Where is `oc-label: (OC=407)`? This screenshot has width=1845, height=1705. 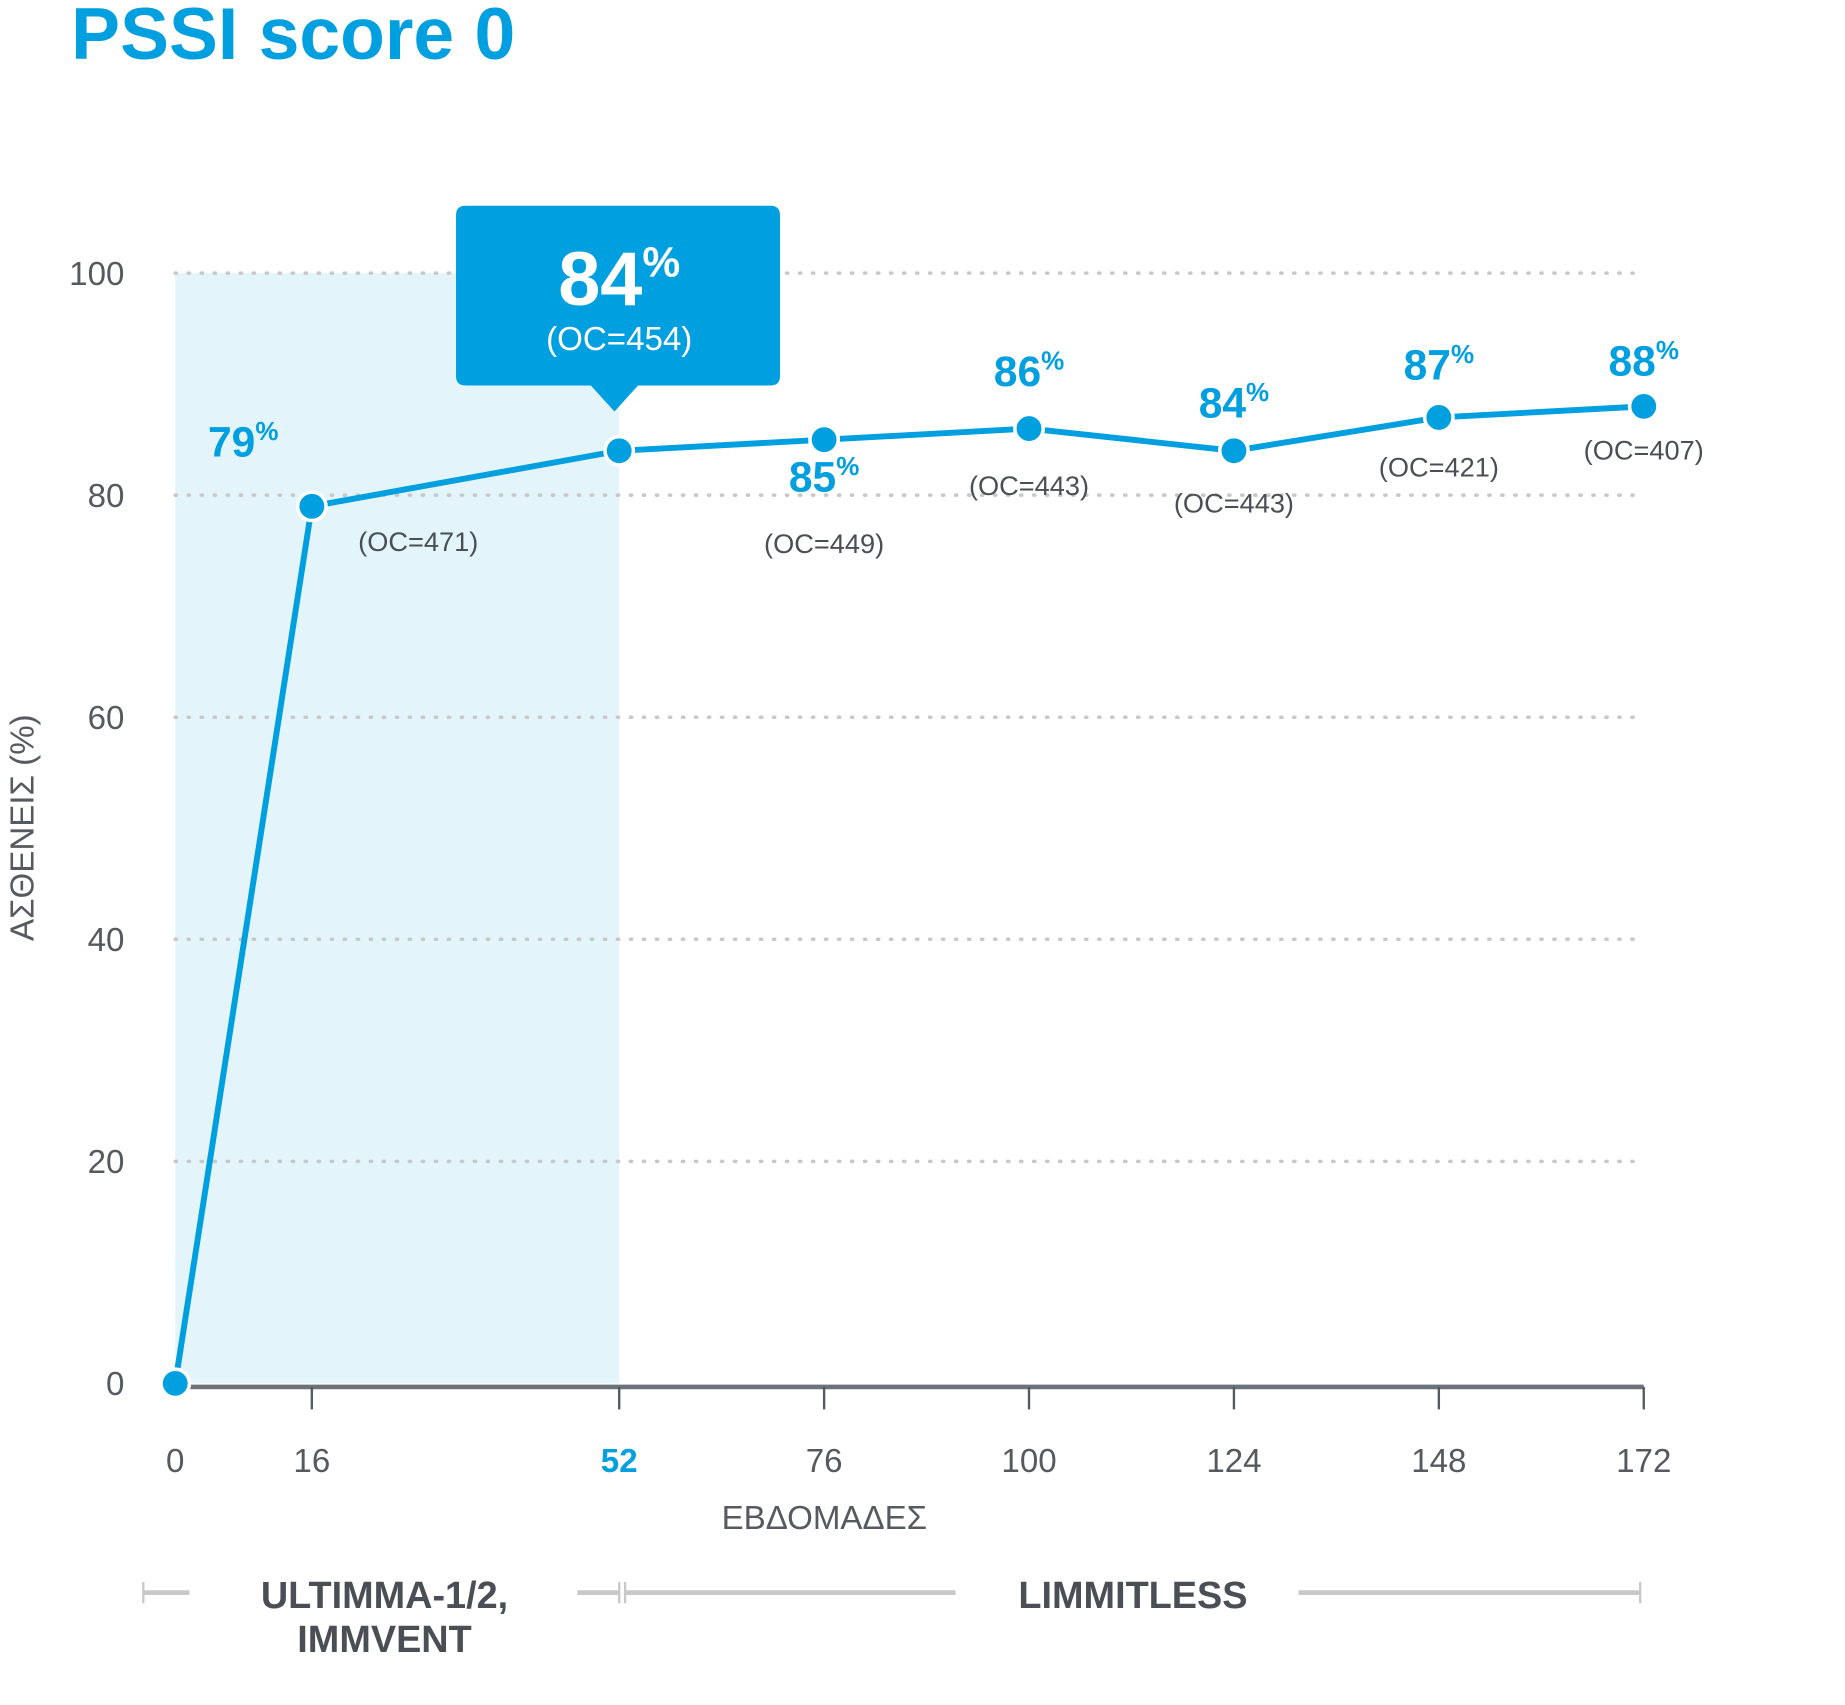
oc-label: (OC=407) is located at coordinates (1644, 450).